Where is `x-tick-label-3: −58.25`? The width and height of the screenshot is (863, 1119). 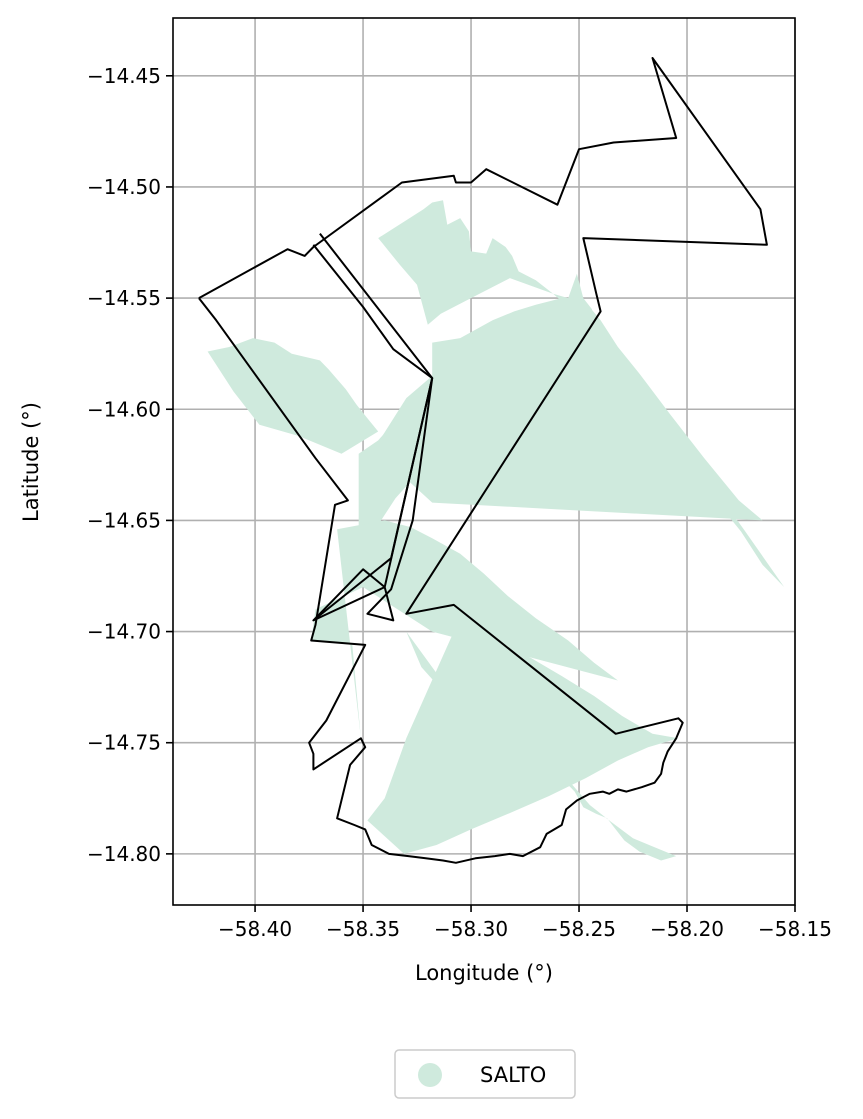 x-tick-label-3: −58.25 is located at coordinates (579, 929).